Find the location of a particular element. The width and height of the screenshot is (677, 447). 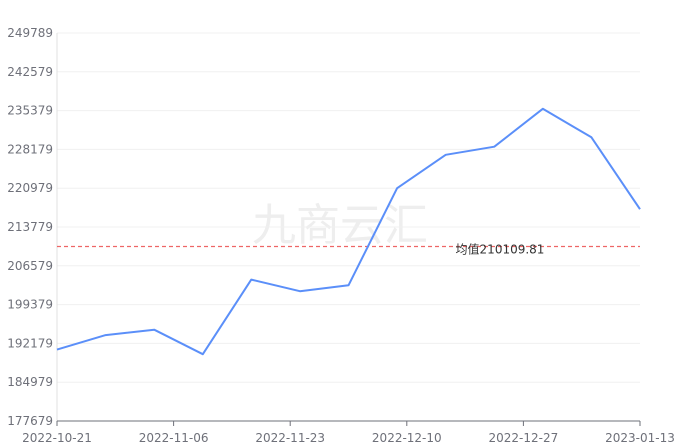

x-tick-label: 2022-11-23 is located at coordinates (290, 438).